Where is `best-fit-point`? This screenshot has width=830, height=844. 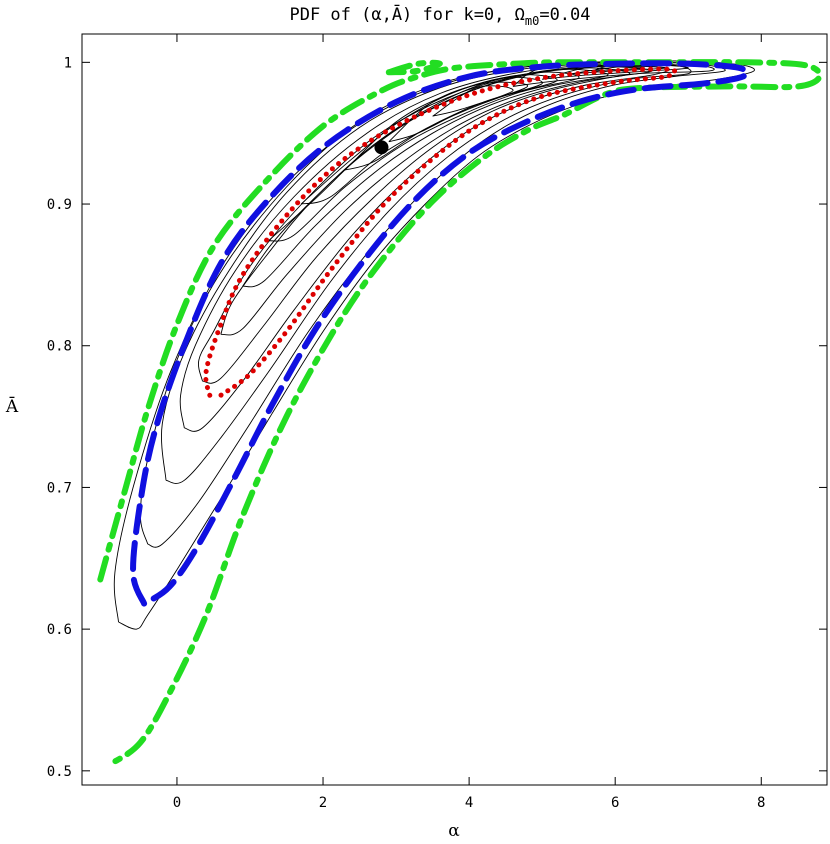 best-fit-point is located at coordinates (381, 147).